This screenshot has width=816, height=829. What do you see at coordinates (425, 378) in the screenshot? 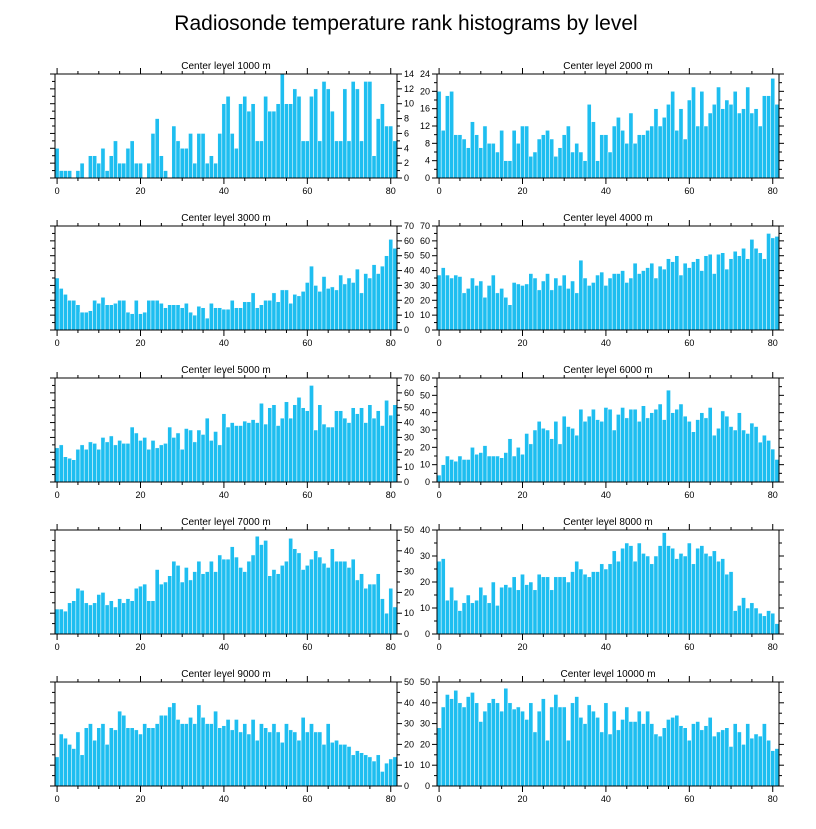
I see `y-tick-label: 60` at bounding box center [425, 378].